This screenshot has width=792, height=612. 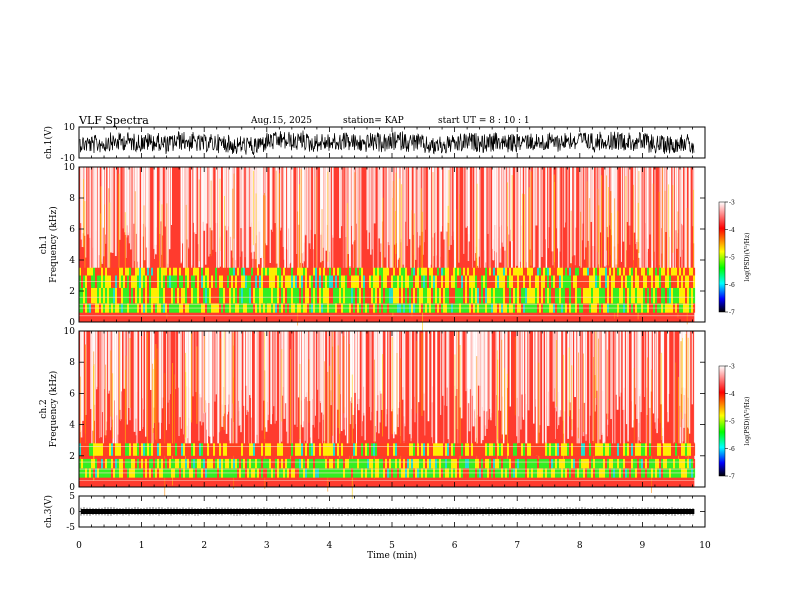 I want to click on colorbar-ch1-tick-3: -6, so click(x=732, y=285).